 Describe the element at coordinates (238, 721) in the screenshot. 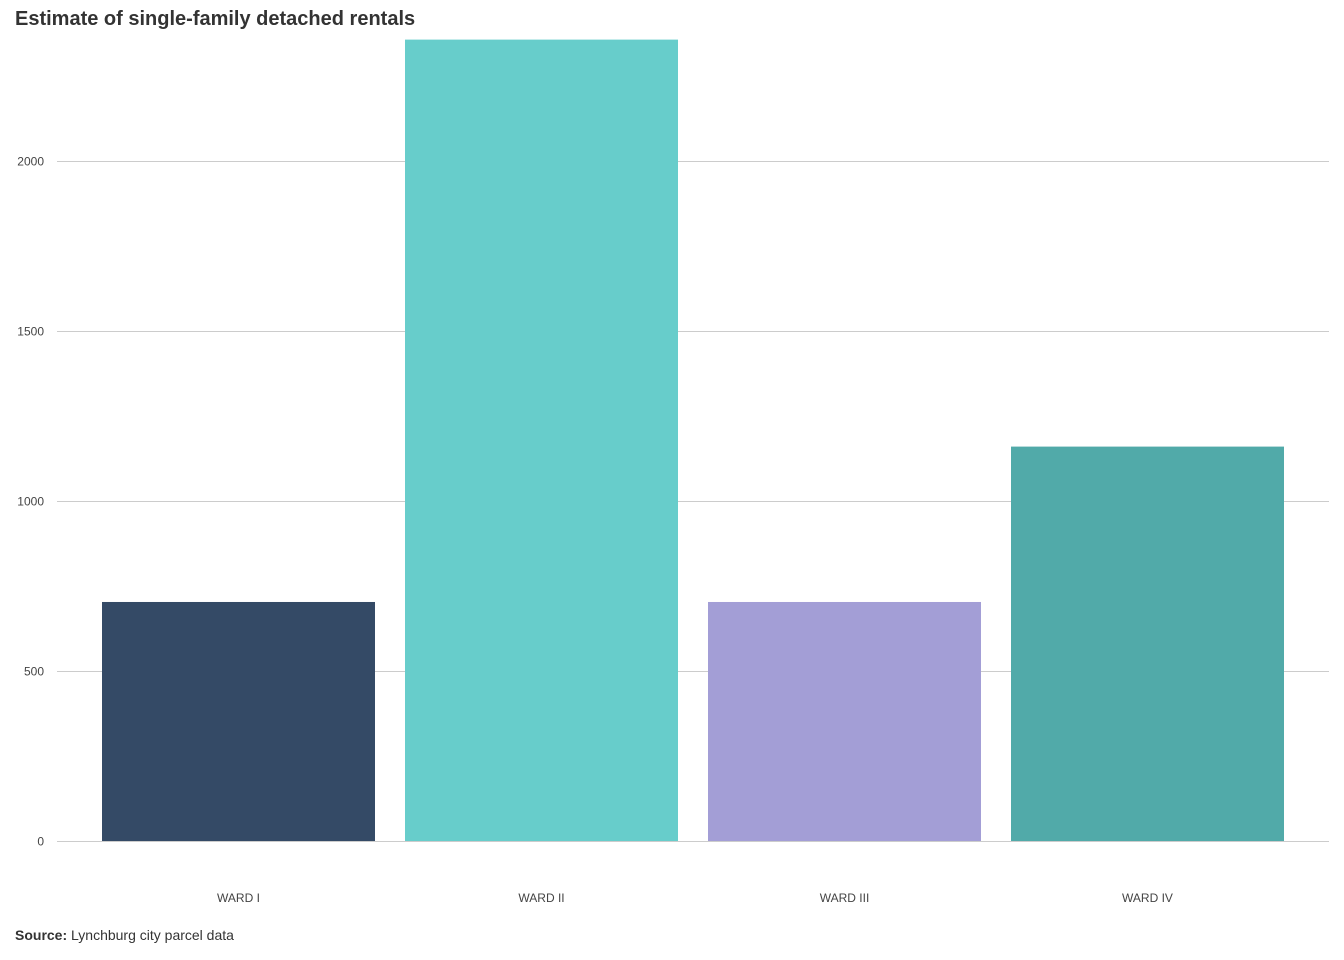

I see `bar-ward-i` at that location.